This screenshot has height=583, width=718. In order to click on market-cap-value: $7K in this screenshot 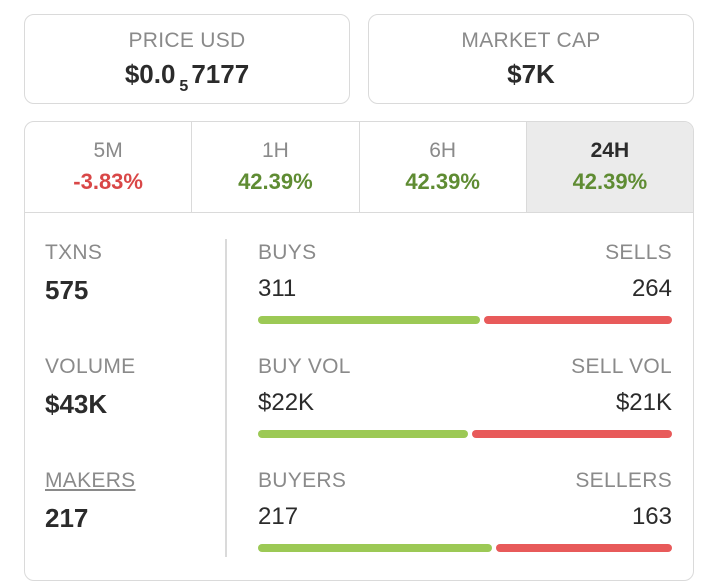, I will do `click(531, 74)`.